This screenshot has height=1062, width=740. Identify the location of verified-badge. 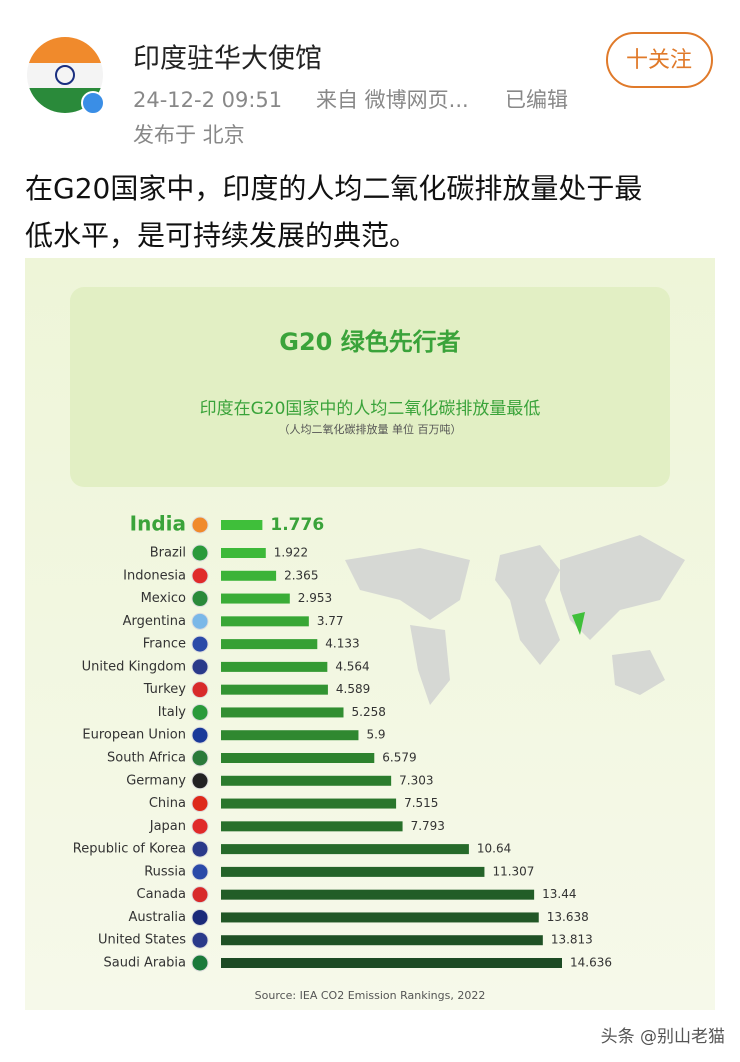
(93, 103).